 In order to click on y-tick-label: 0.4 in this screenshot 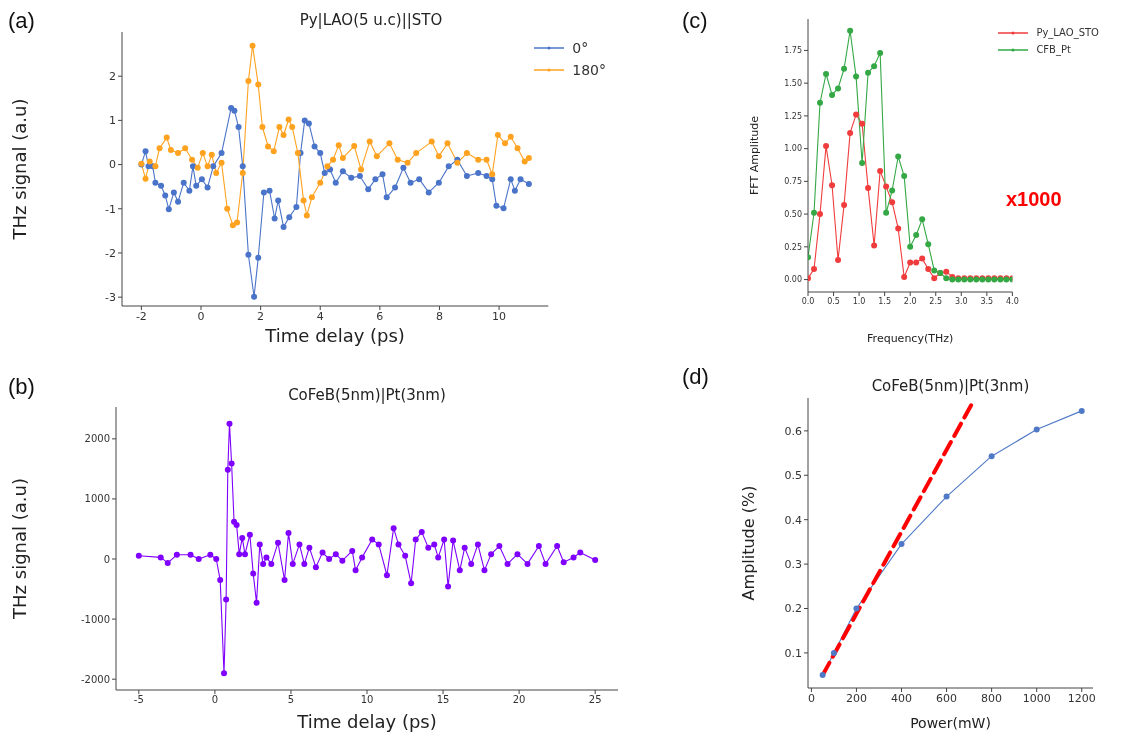, I will do `click(793, 520)`.